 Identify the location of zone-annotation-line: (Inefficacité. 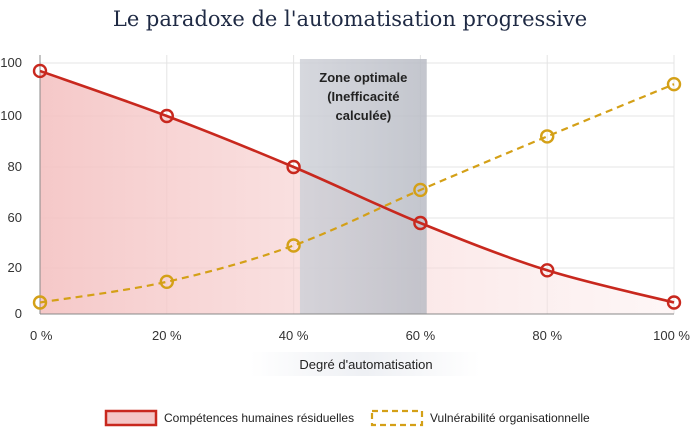
(363, 96).